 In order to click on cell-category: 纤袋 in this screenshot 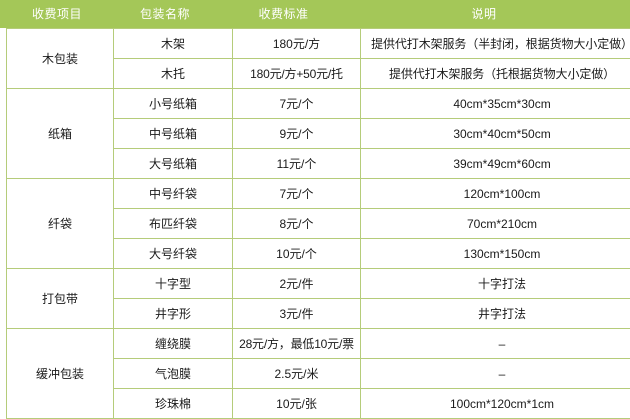, I will do `click(60, 224)`.